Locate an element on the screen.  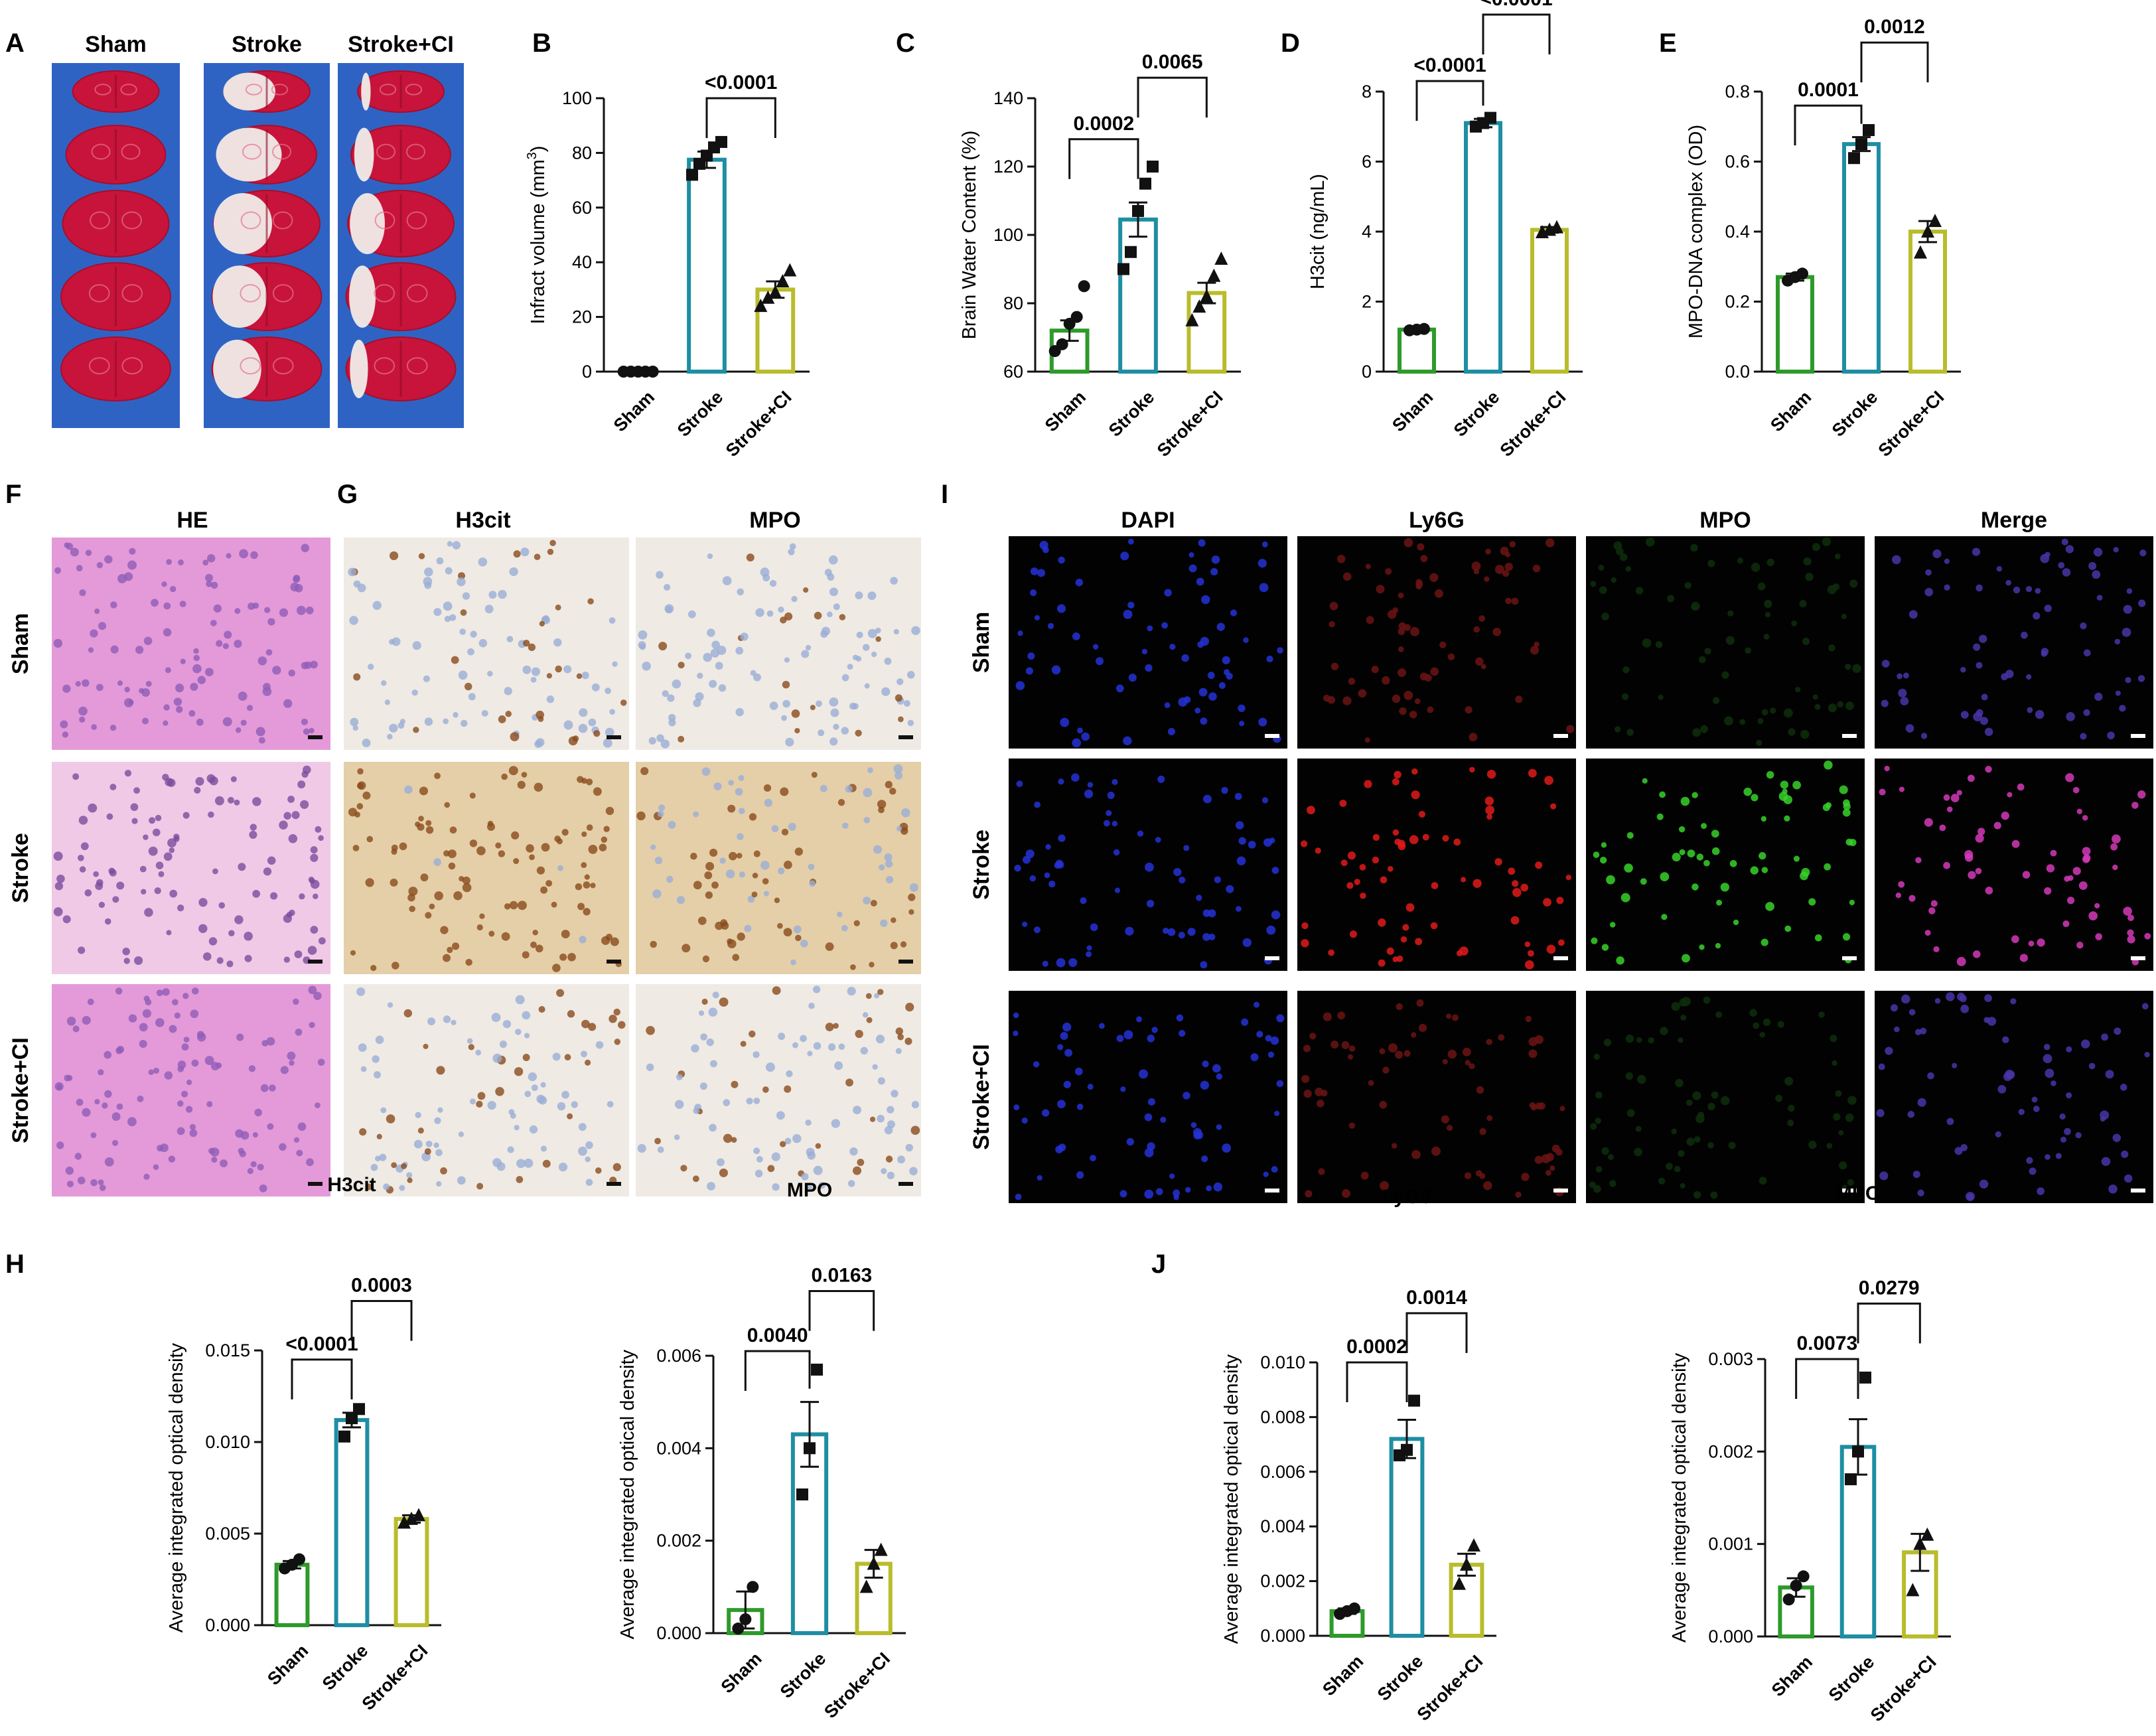
panel-g-header-0: H3cit is located at coordinates (482, 520).